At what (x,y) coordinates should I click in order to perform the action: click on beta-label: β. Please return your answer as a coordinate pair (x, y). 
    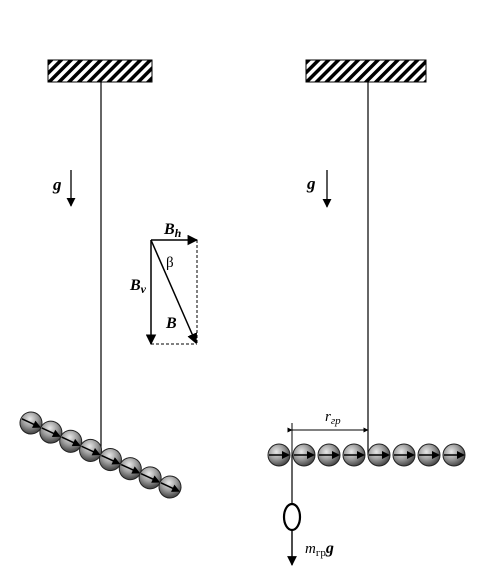
    Looking at the image, I should click on (170, 263).